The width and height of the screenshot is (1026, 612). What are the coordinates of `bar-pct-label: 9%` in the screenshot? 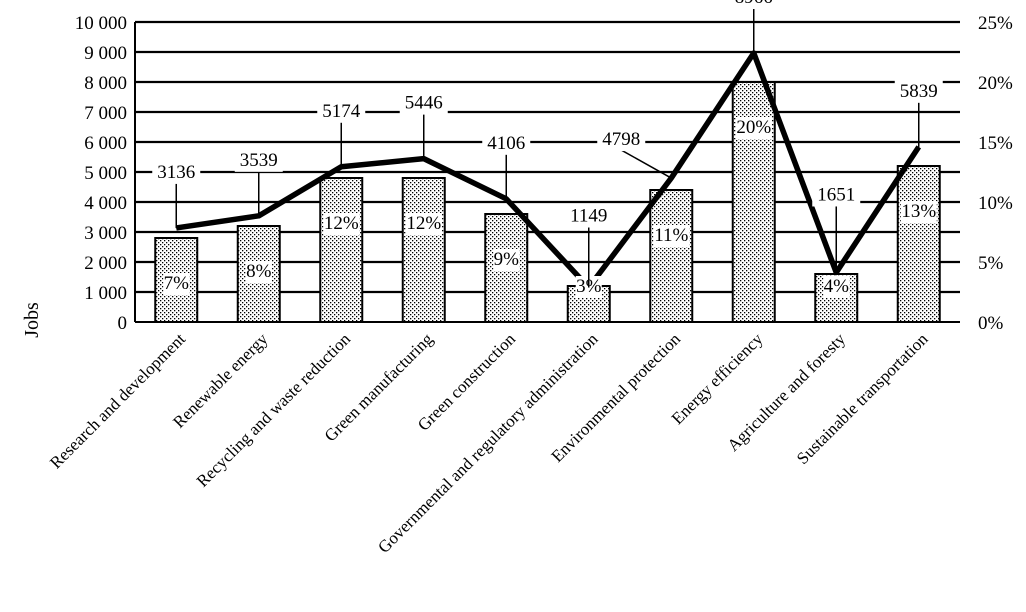 It's located at (507, 259).